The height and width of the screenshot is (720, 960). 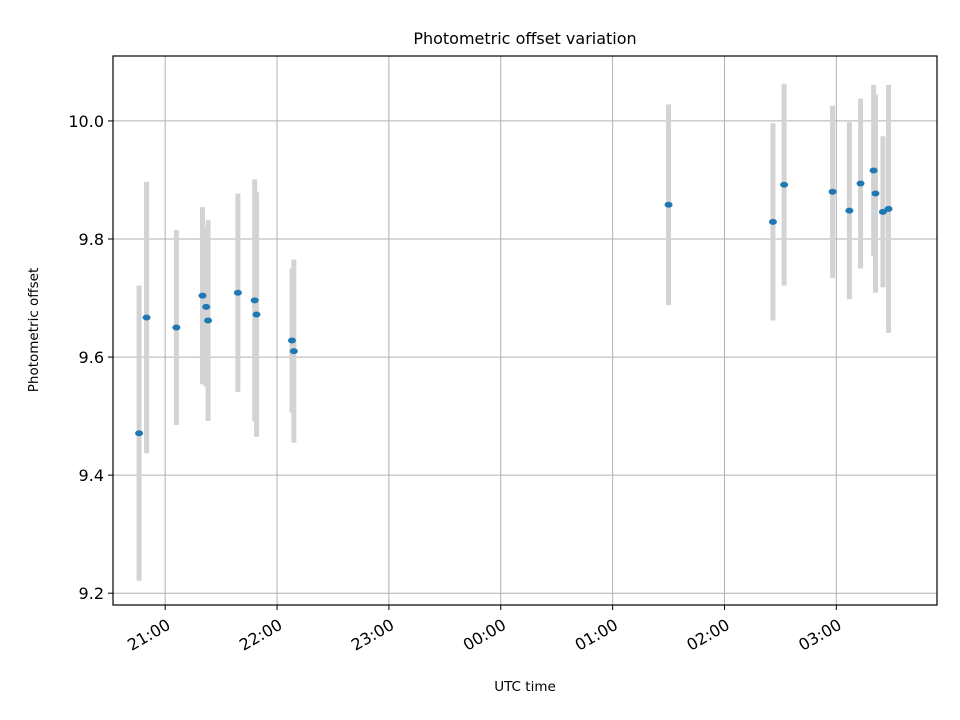 What do you see at coordinates (91, 475) in the screenshot?
I see `y-tick-label: 9.4` at bounding box center [91, 475].